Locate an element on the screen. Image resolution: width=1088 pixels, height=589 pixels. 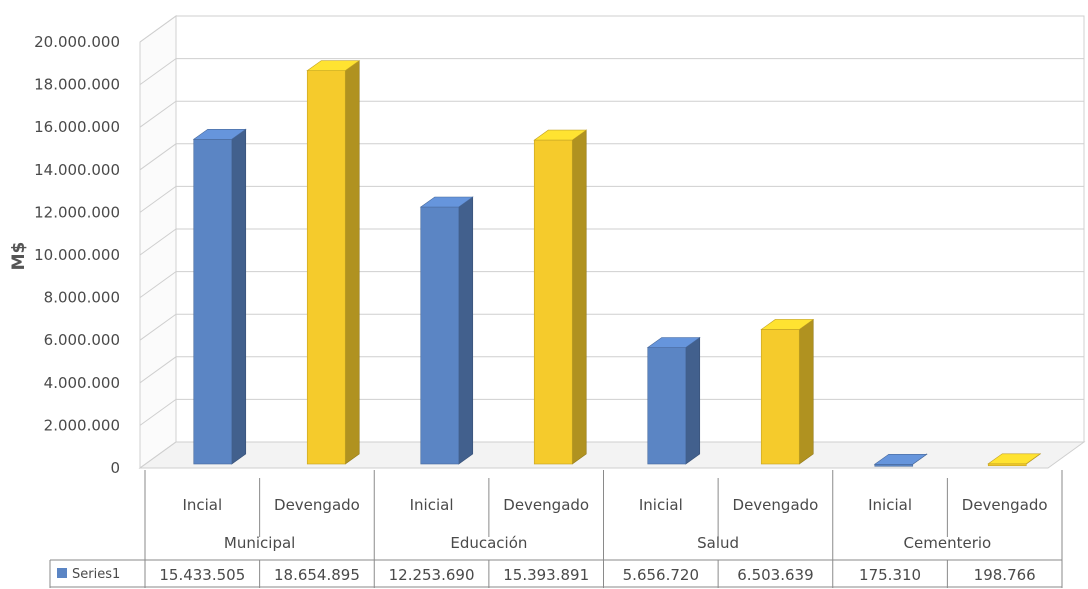
group-label: Cementerio is located at coordinates (948, 543).